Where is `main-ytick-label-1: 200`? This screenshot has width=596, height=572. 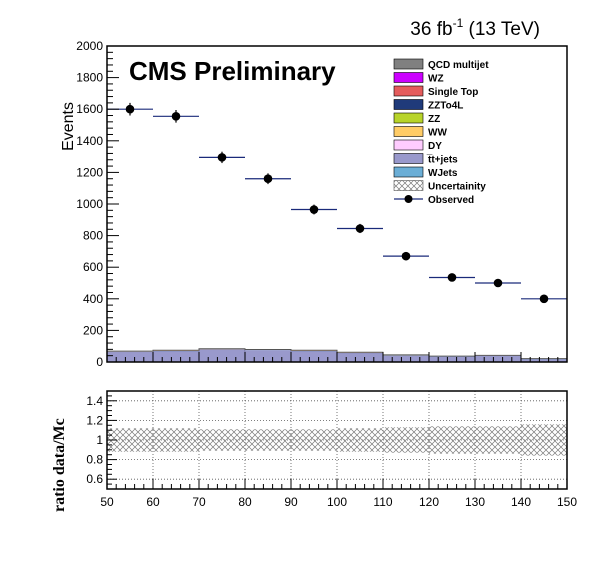
main-ytick-label-1: 200 is located at coordinates (93, 330).